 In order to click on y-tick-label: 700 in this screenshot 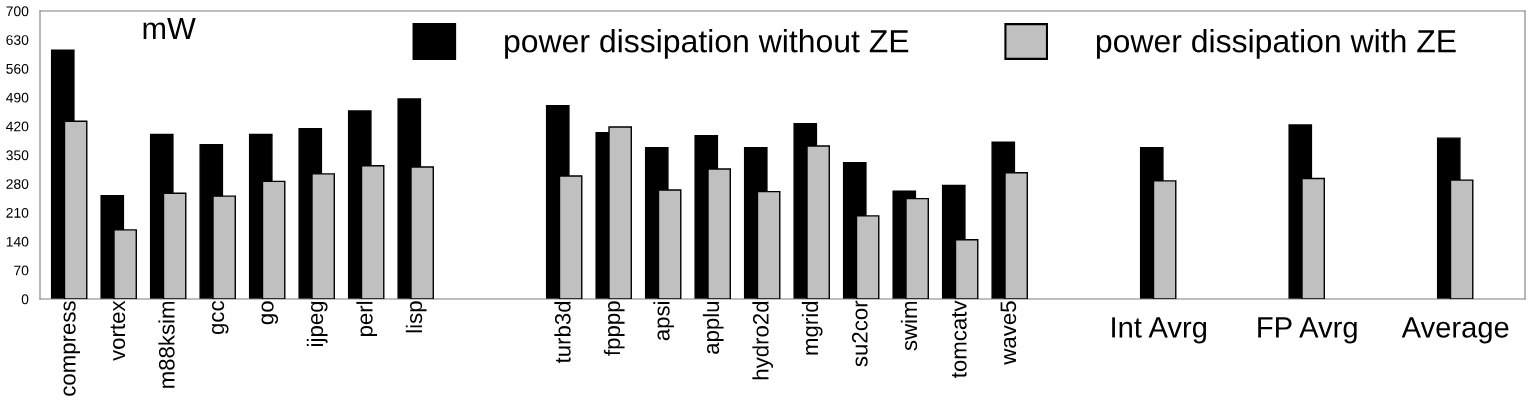, I will do `click(17, 11)`.